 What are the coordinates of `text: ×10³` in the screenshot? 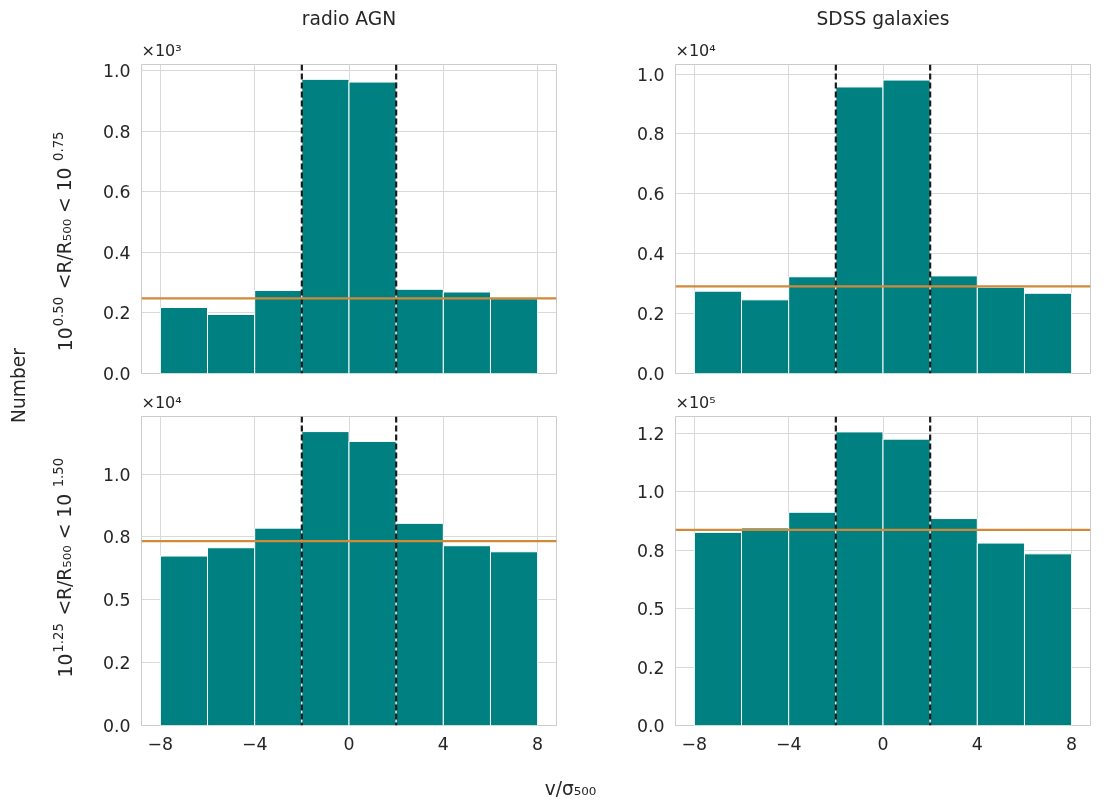 It's located at (161, 50).